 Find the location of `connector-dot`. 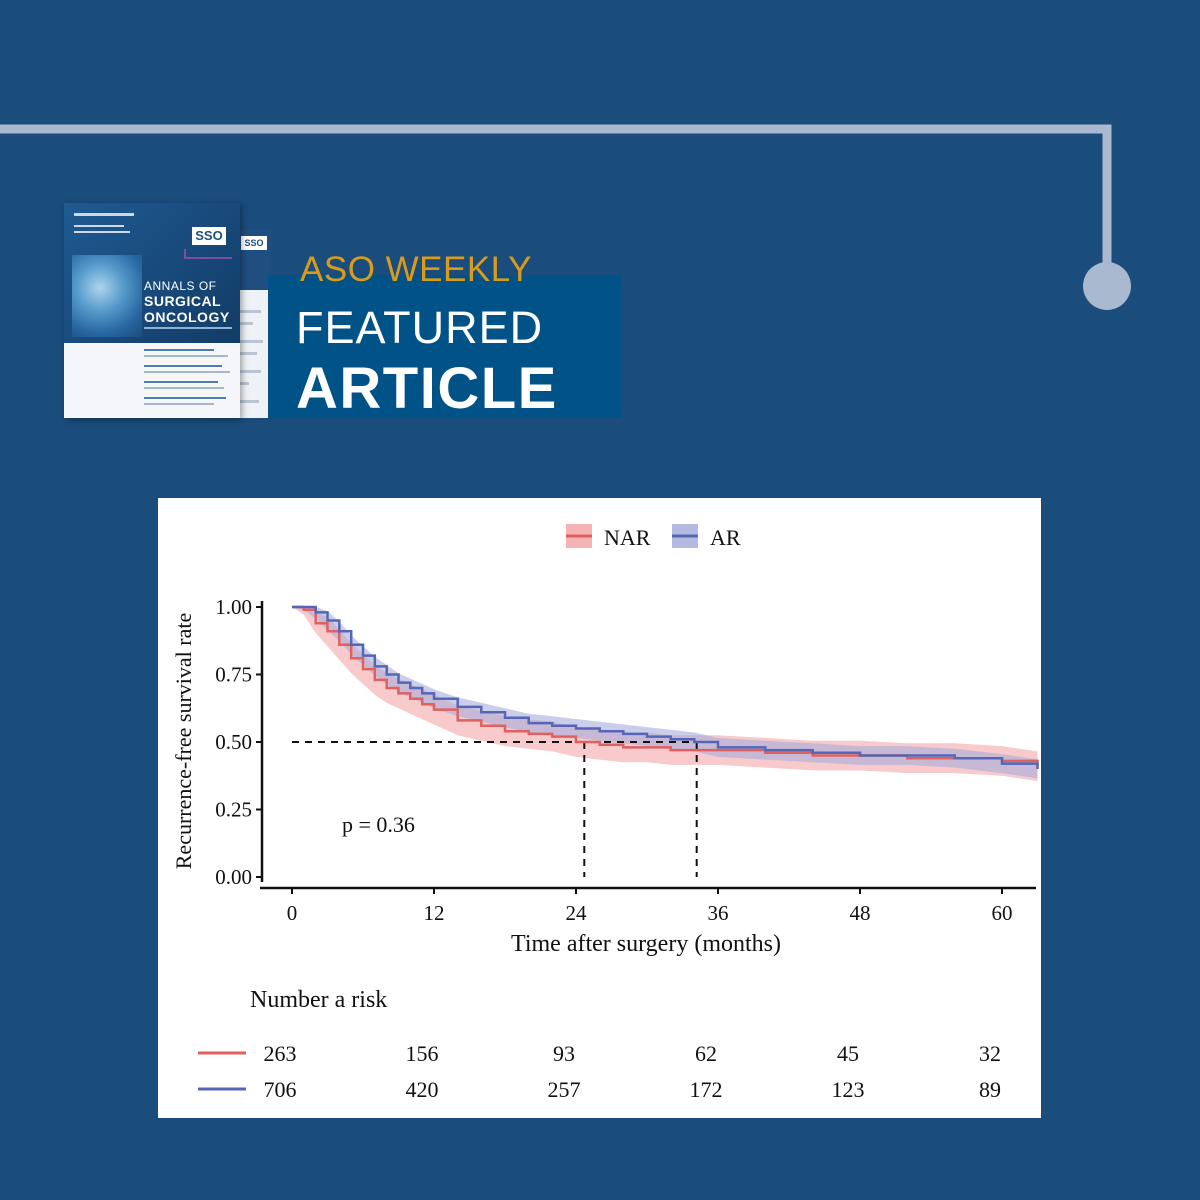

connector-dot is located at coordinates (1107, 286).